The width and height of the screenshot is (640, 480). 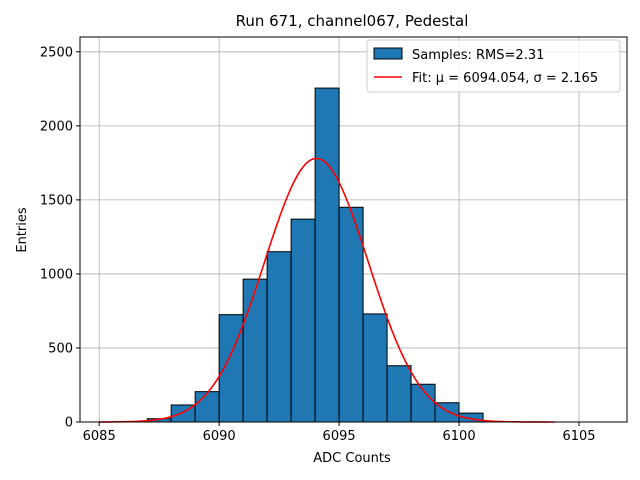 I want to click on x-tick-label: 6090, so click(x=219, y=436).